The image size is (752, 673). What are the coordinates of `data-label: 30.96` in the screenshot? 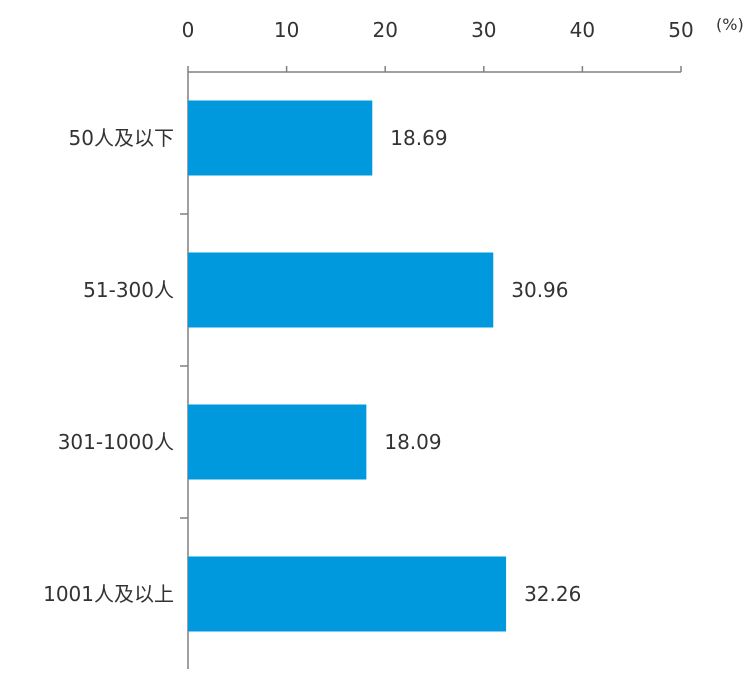 It's located at (539, 290).